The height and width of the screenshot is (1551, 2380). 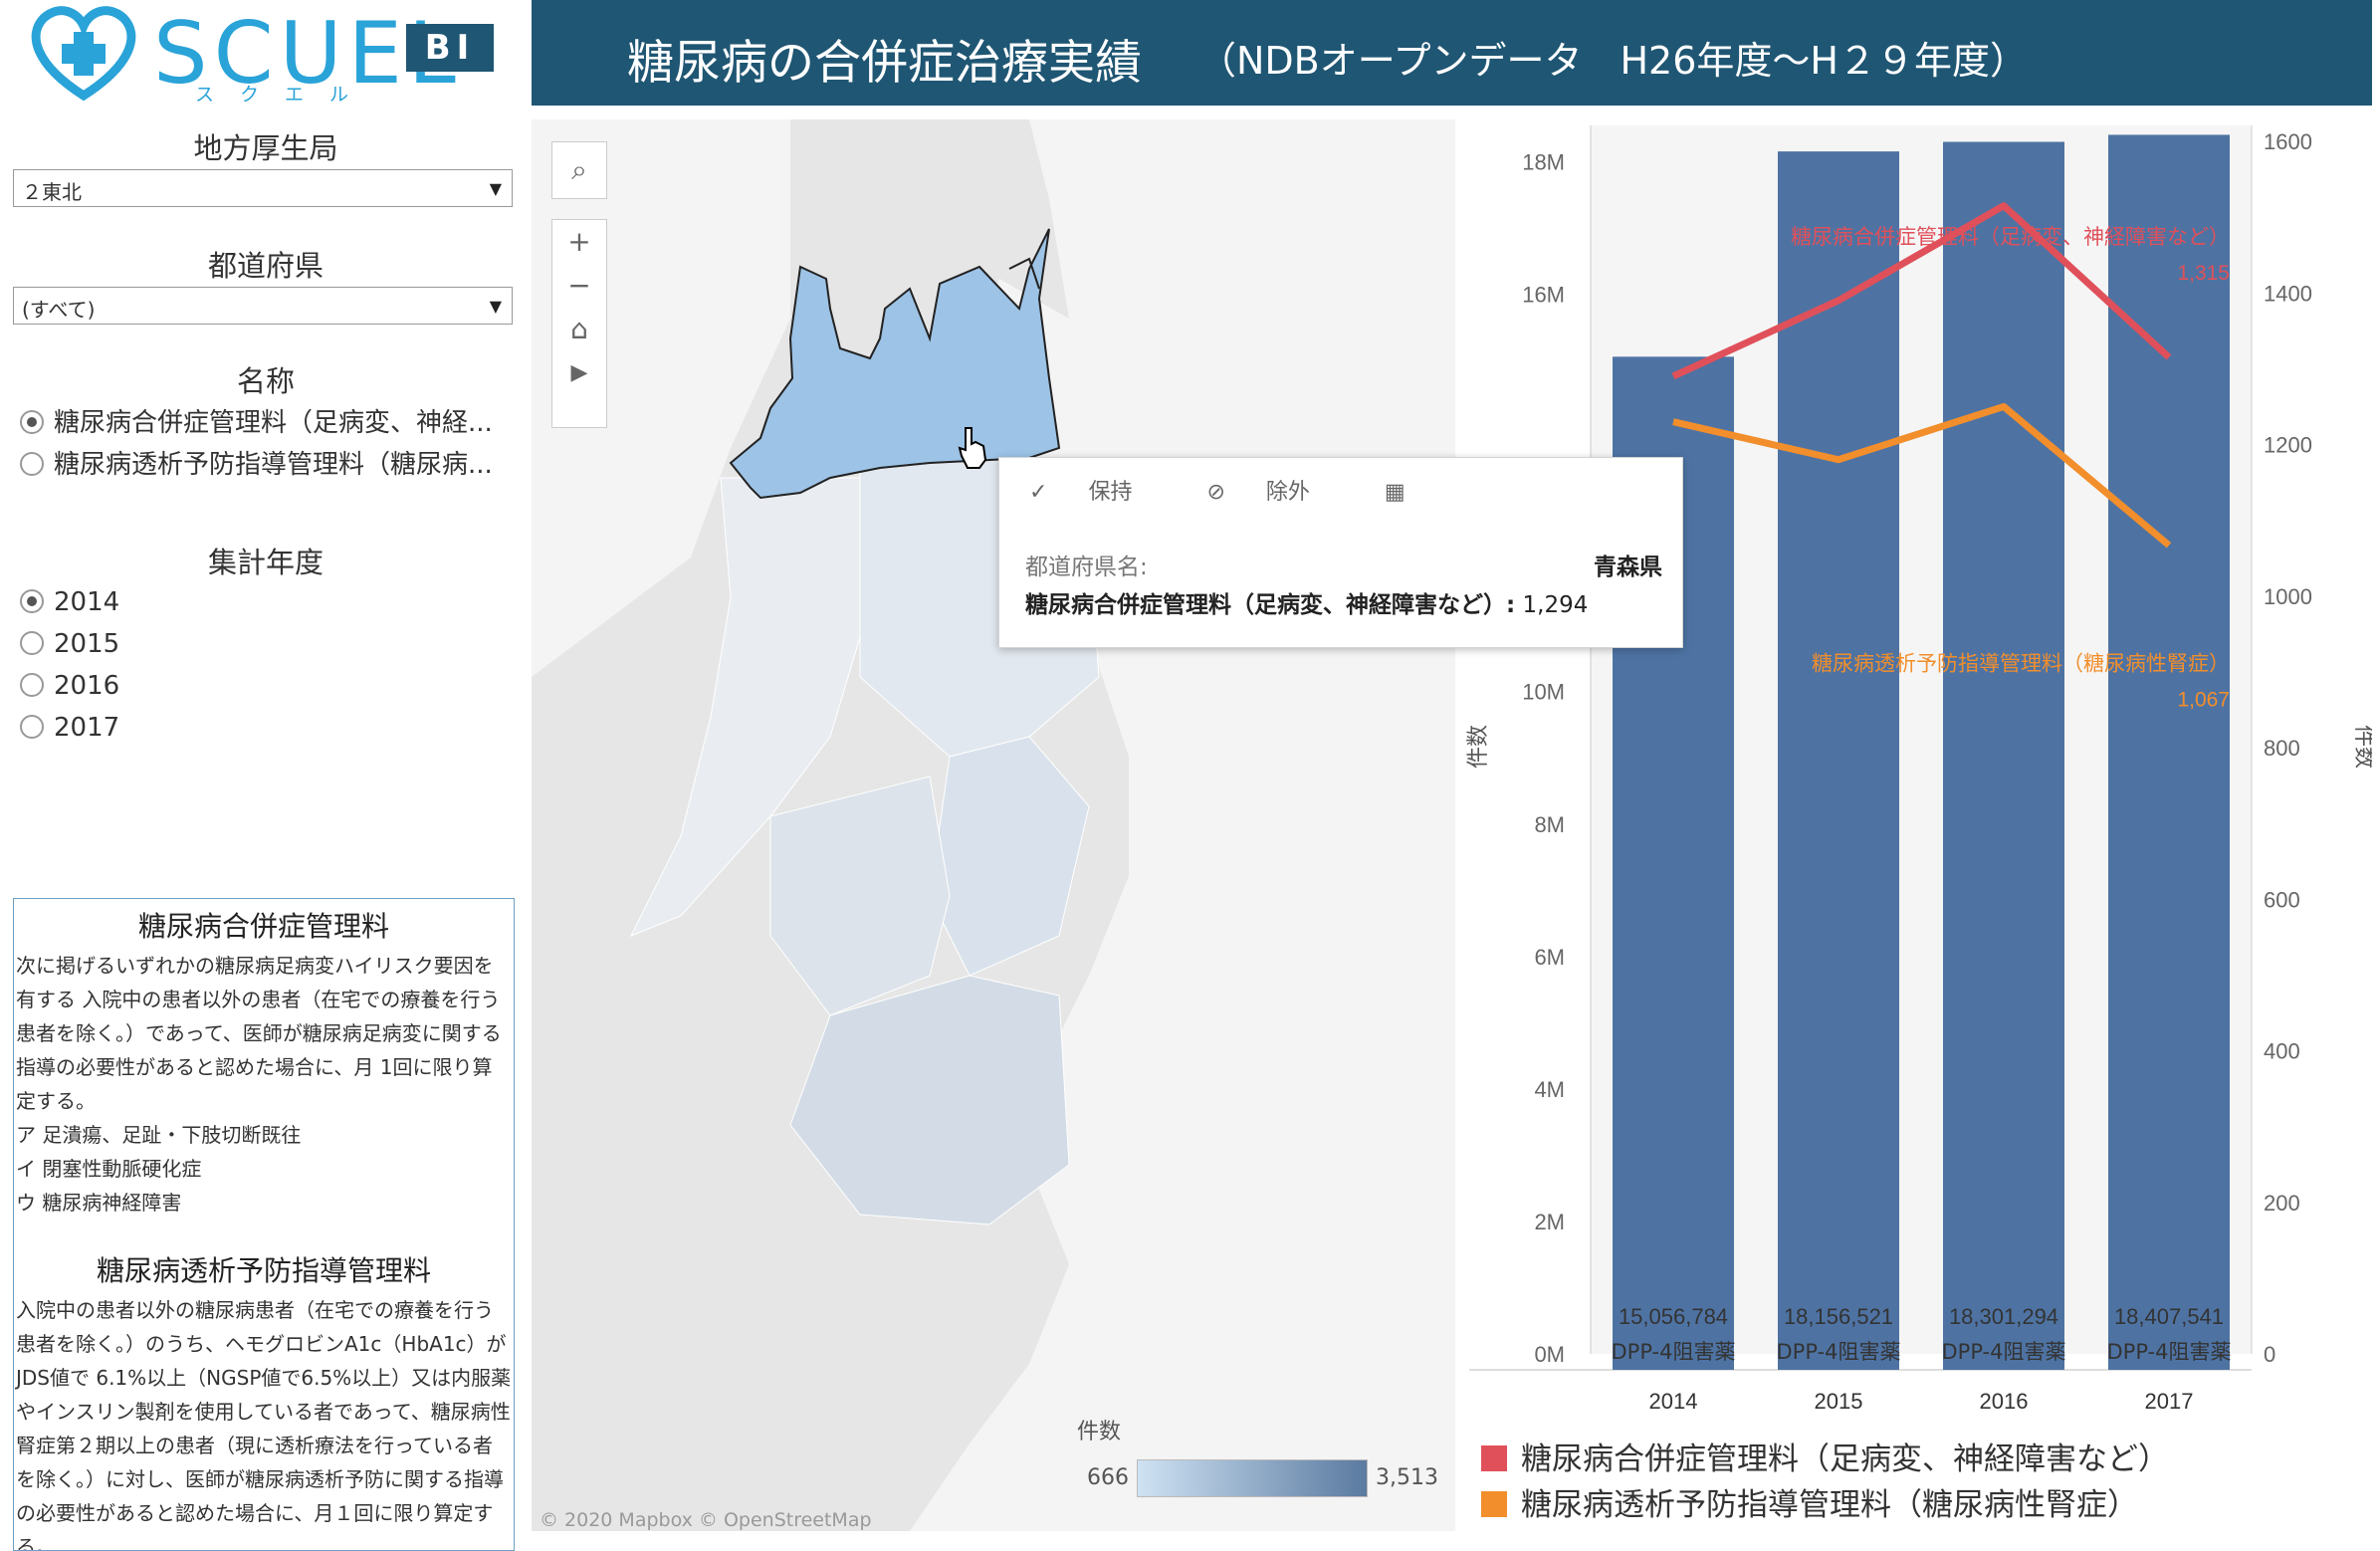 What do you see at coordinates (2169, 1316) in the screenshot?
I see `bar-value-label: 18,407,541` at bounding box center [2169, 1316].